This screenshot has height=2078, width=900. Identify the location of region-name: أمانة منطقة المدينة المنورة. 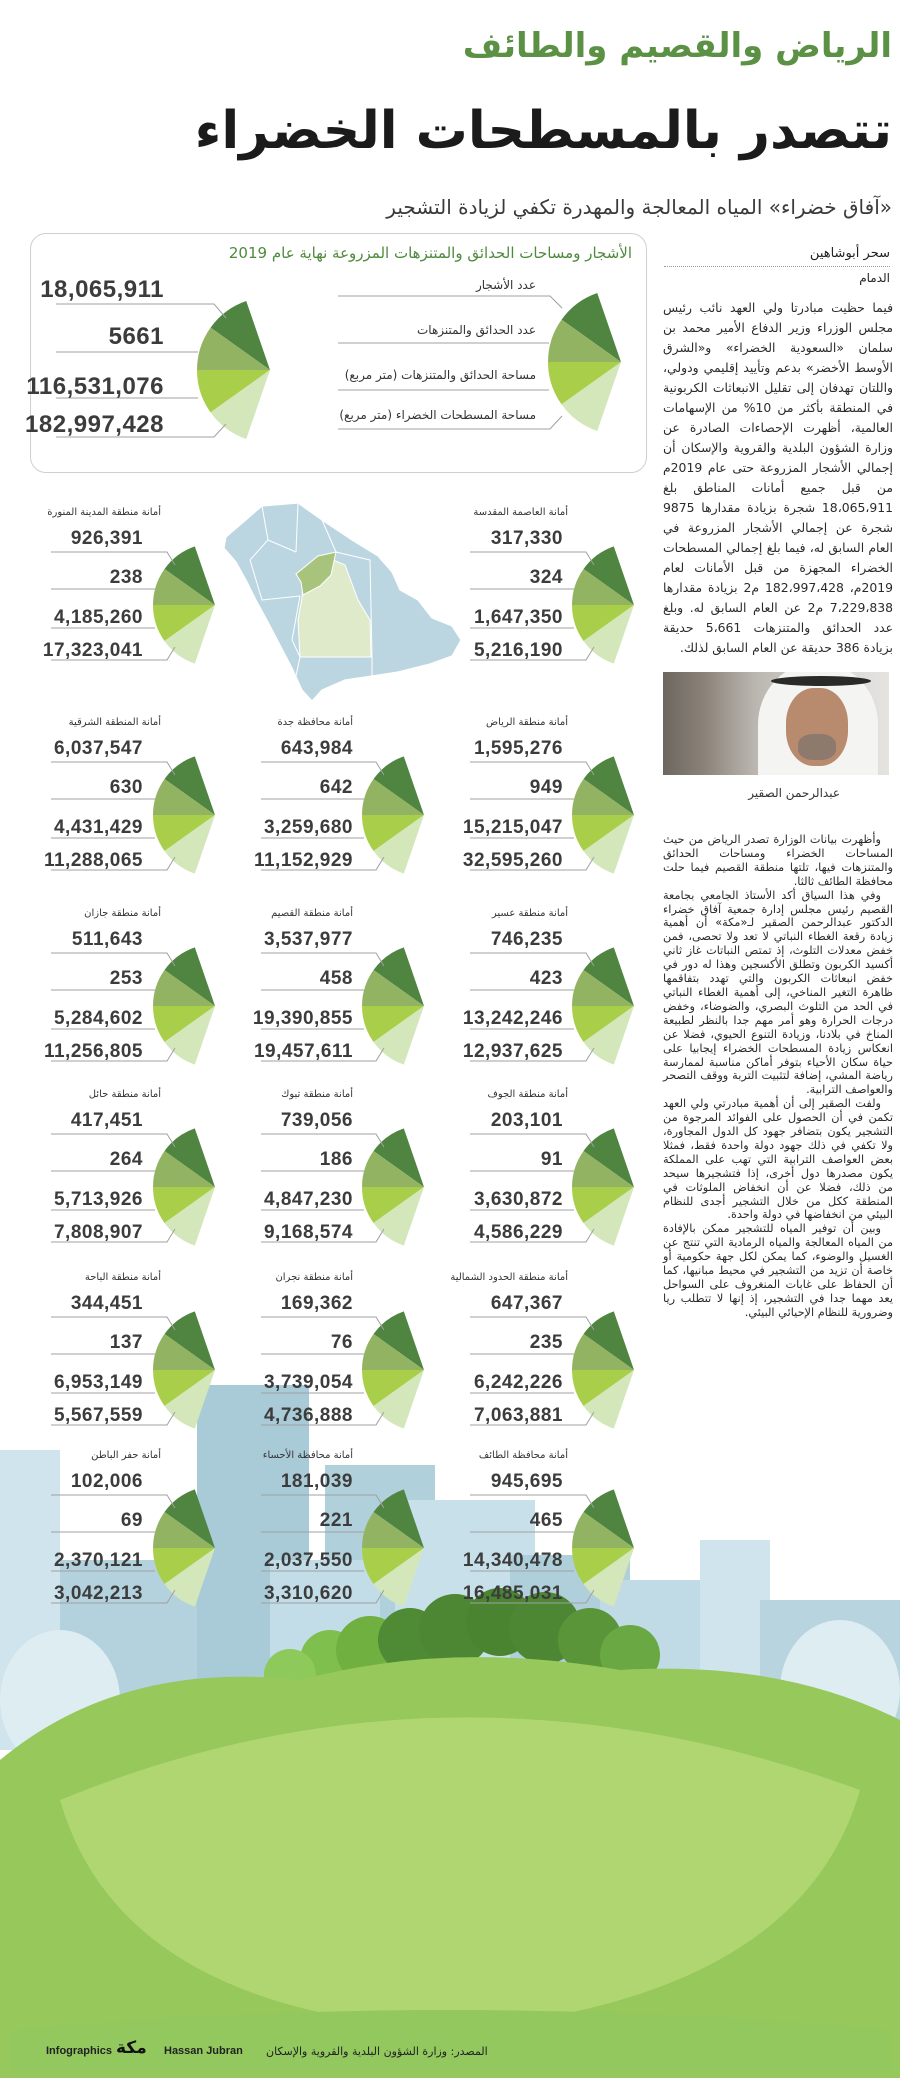
(104, 512).